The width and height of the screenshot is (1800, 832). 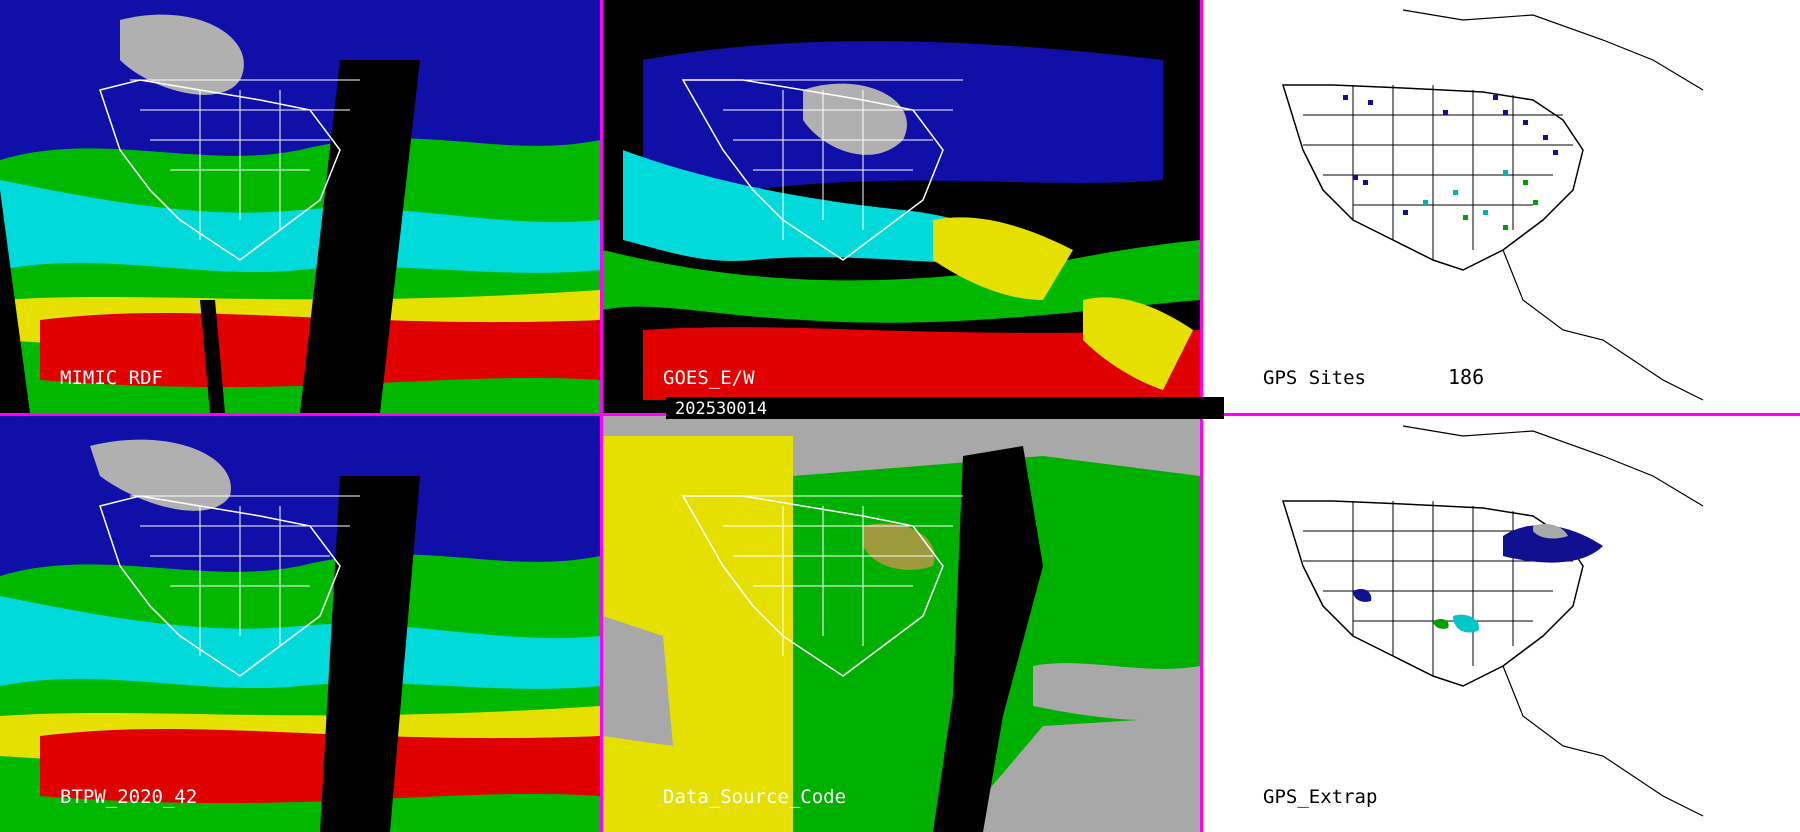 I want to click on panel-label: Data_Source_Code, so click(x=755, y=797).